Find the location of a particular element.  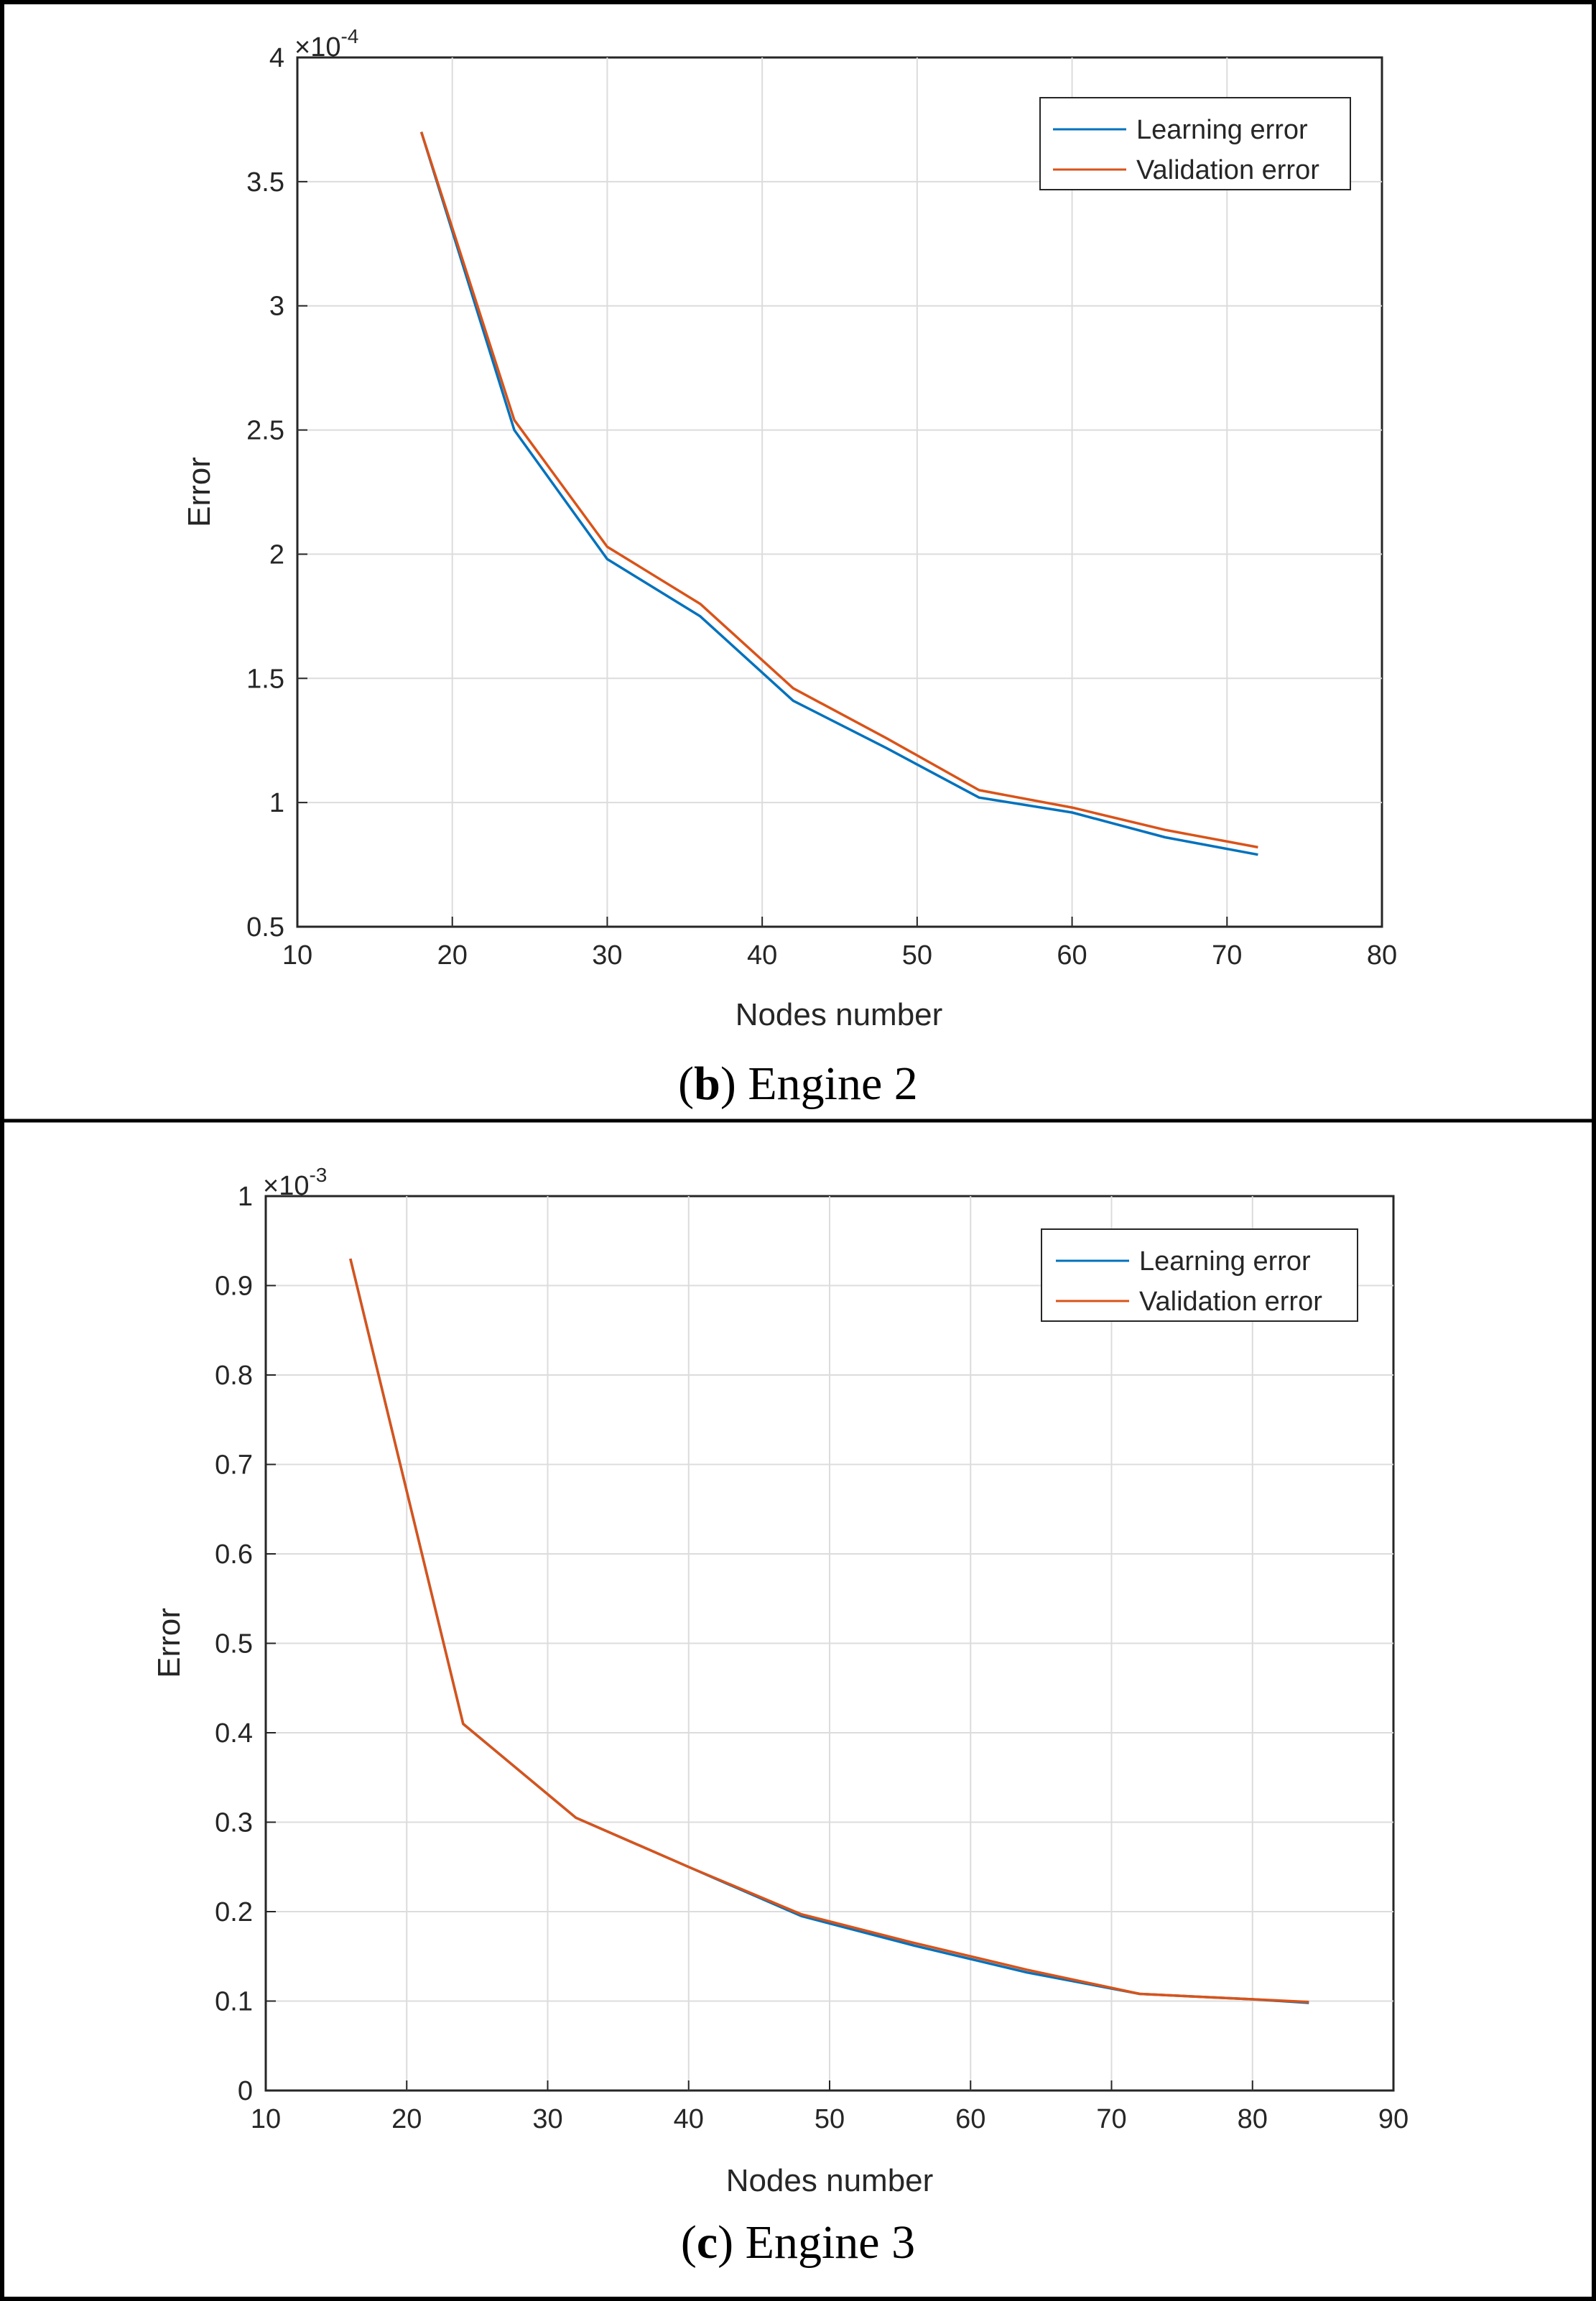

y-tick-label-c: 1 is located at coordinates (246, 1197).